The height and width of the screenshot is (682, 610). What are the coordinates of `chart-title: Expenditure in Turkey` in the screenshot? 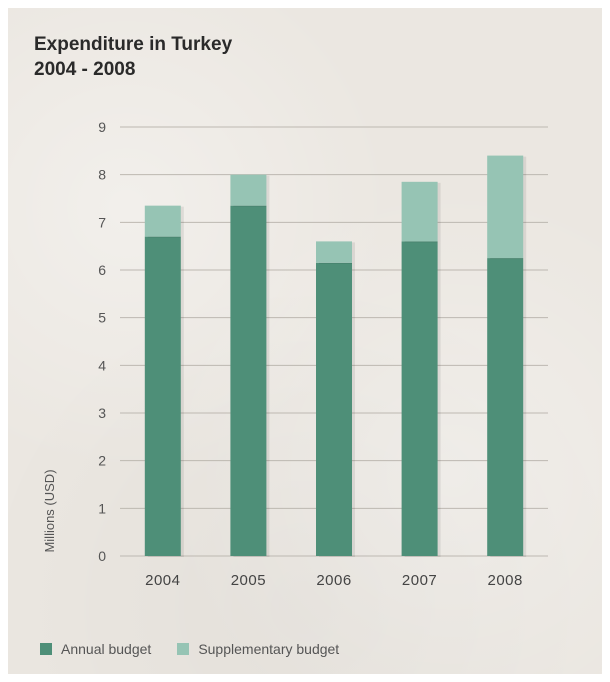 It's located at (133, 44).